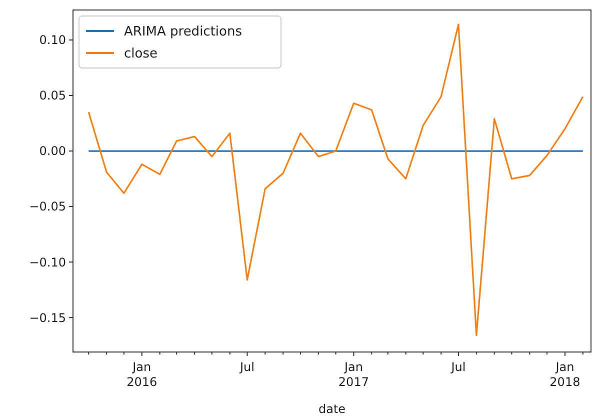 The image size is (592, 418). I want to click on y-tick-label: −0.15, so click(47, 317).